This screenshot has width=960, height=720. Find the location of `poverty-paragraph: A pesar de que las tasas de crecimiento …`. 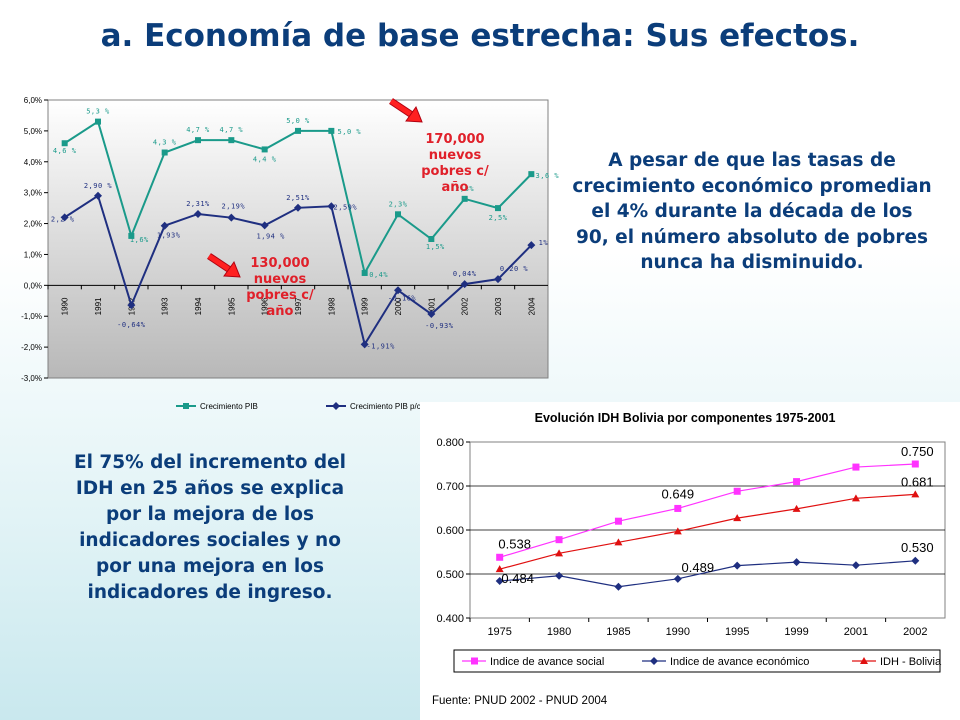

poverty-paragraph: A pesar de que las tasas de crecimiento … is located at coordinates (752, 211).